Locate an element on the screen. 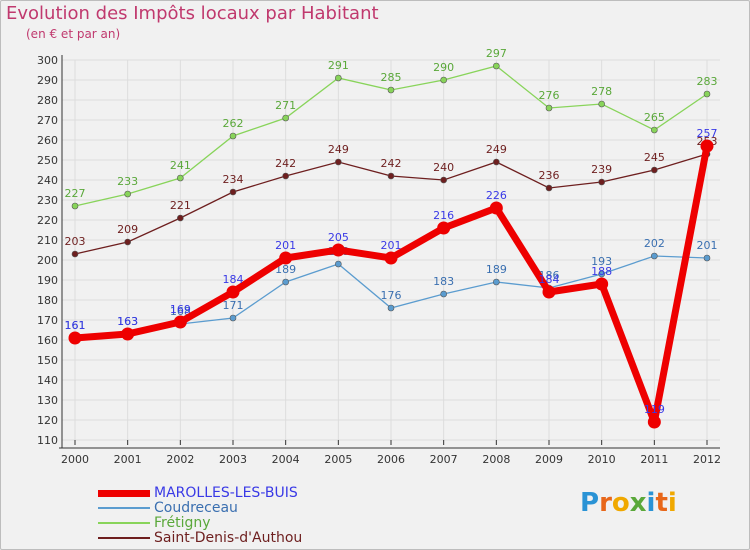  data-label-marolles-les-buis: 216 is located at coordinates (443, 215).